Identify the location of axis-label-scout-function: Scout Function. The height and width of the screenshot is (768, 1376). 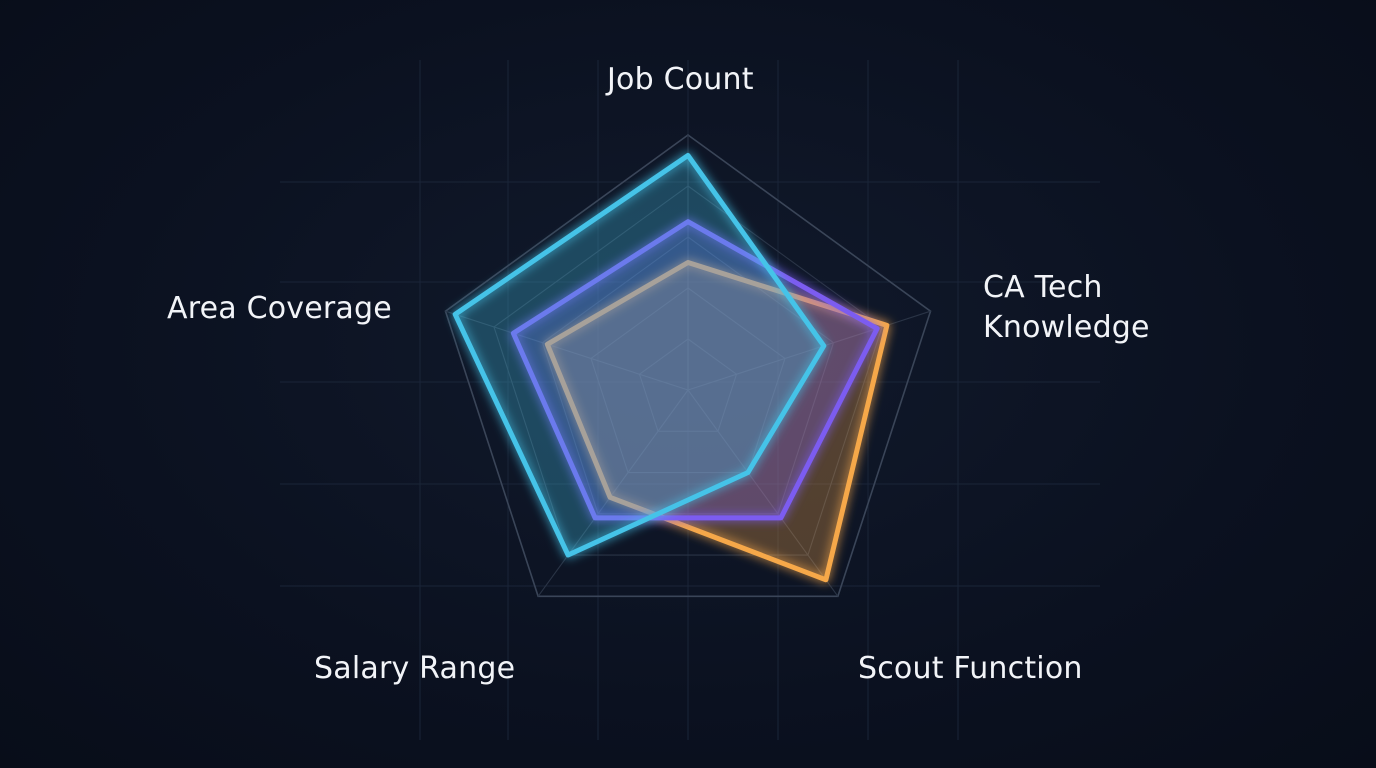
(970, 668).